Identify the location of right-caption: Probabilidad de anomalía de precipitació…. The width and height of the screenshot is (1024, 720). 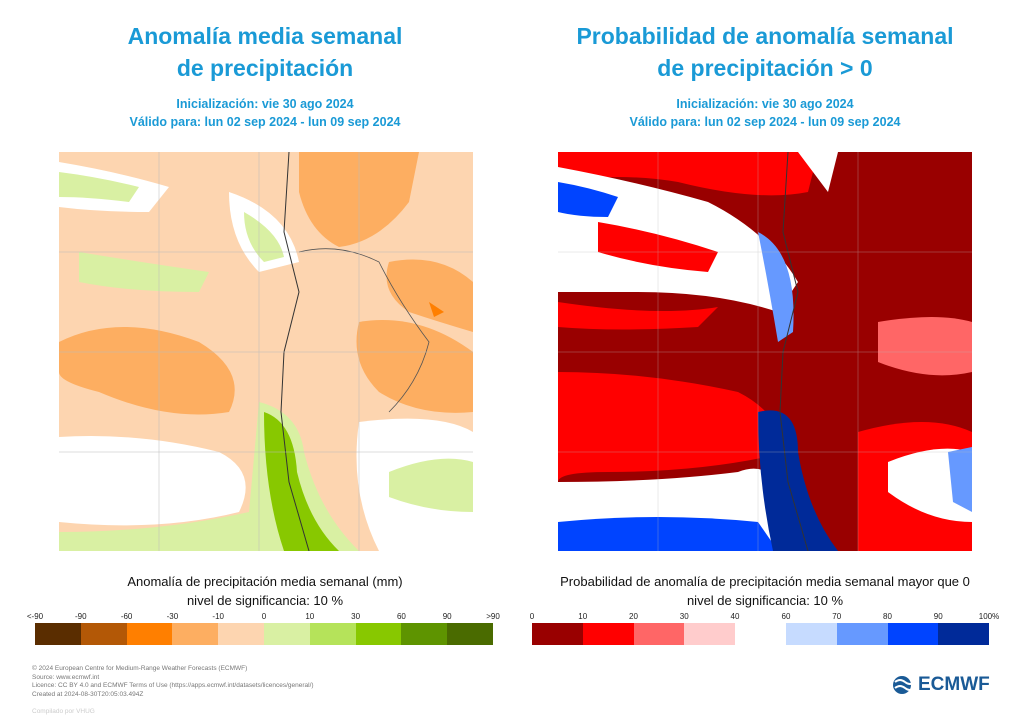
(765, 591).